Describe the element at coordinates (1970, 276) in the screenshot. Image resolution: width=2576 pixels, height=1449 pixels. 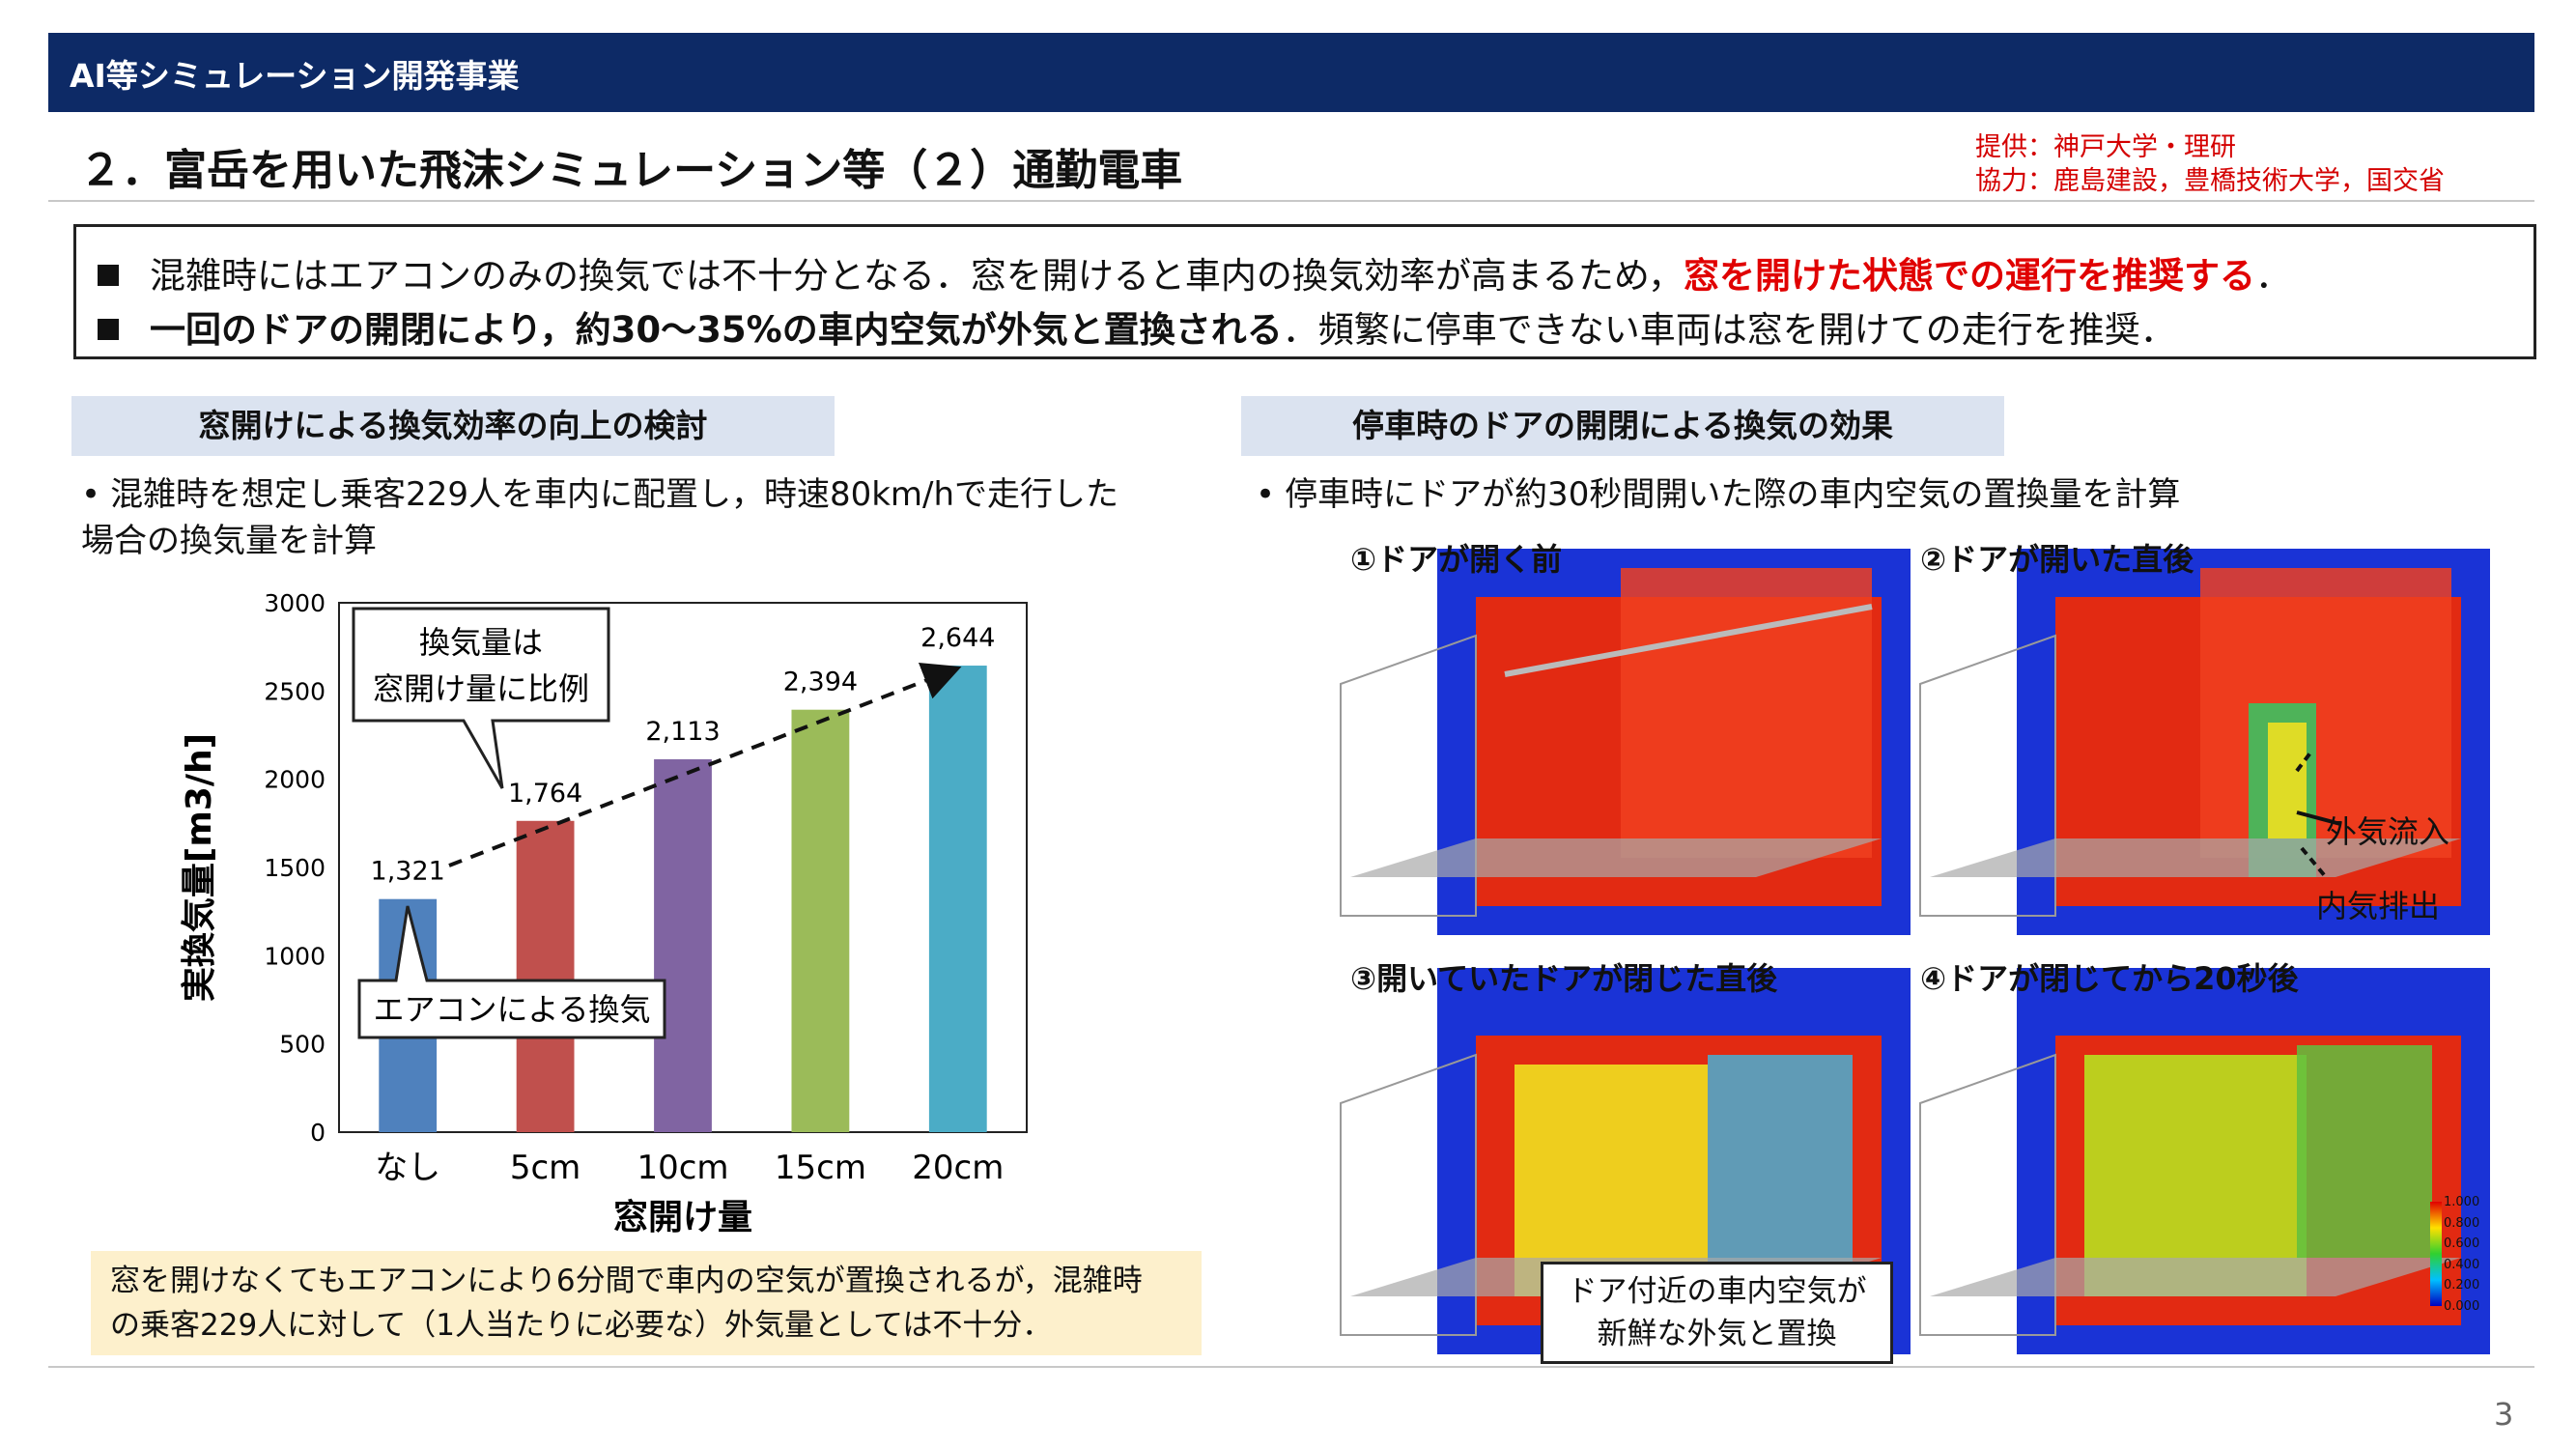
I see `summary-recommendation: 窓を開けた状態での運行を推奨する` at that location.